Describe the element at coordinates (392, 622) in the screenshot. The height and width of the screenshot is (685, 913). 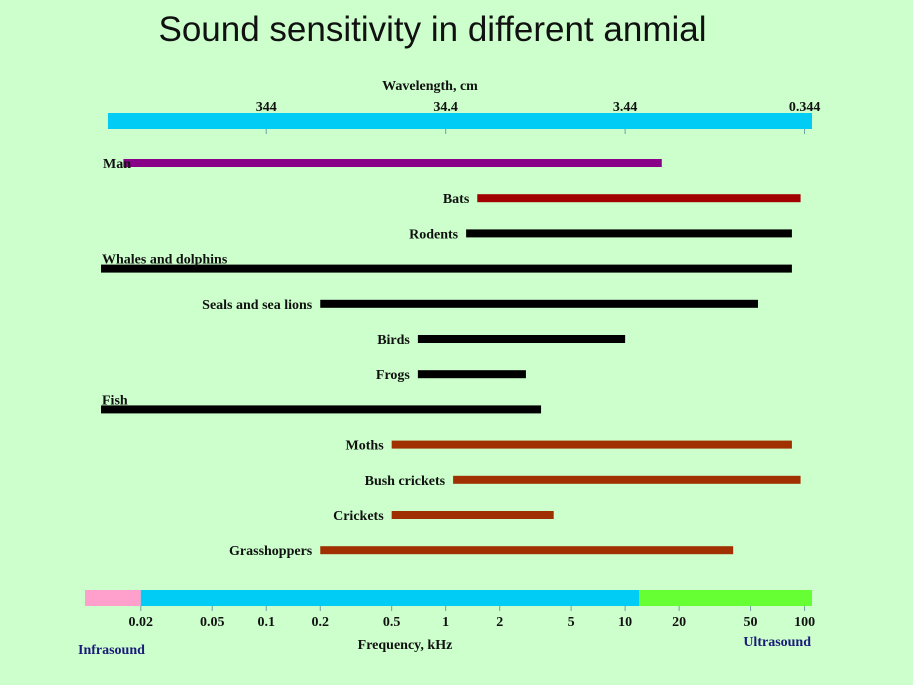
I see `frequency-tick-label: 0.5` at that location.